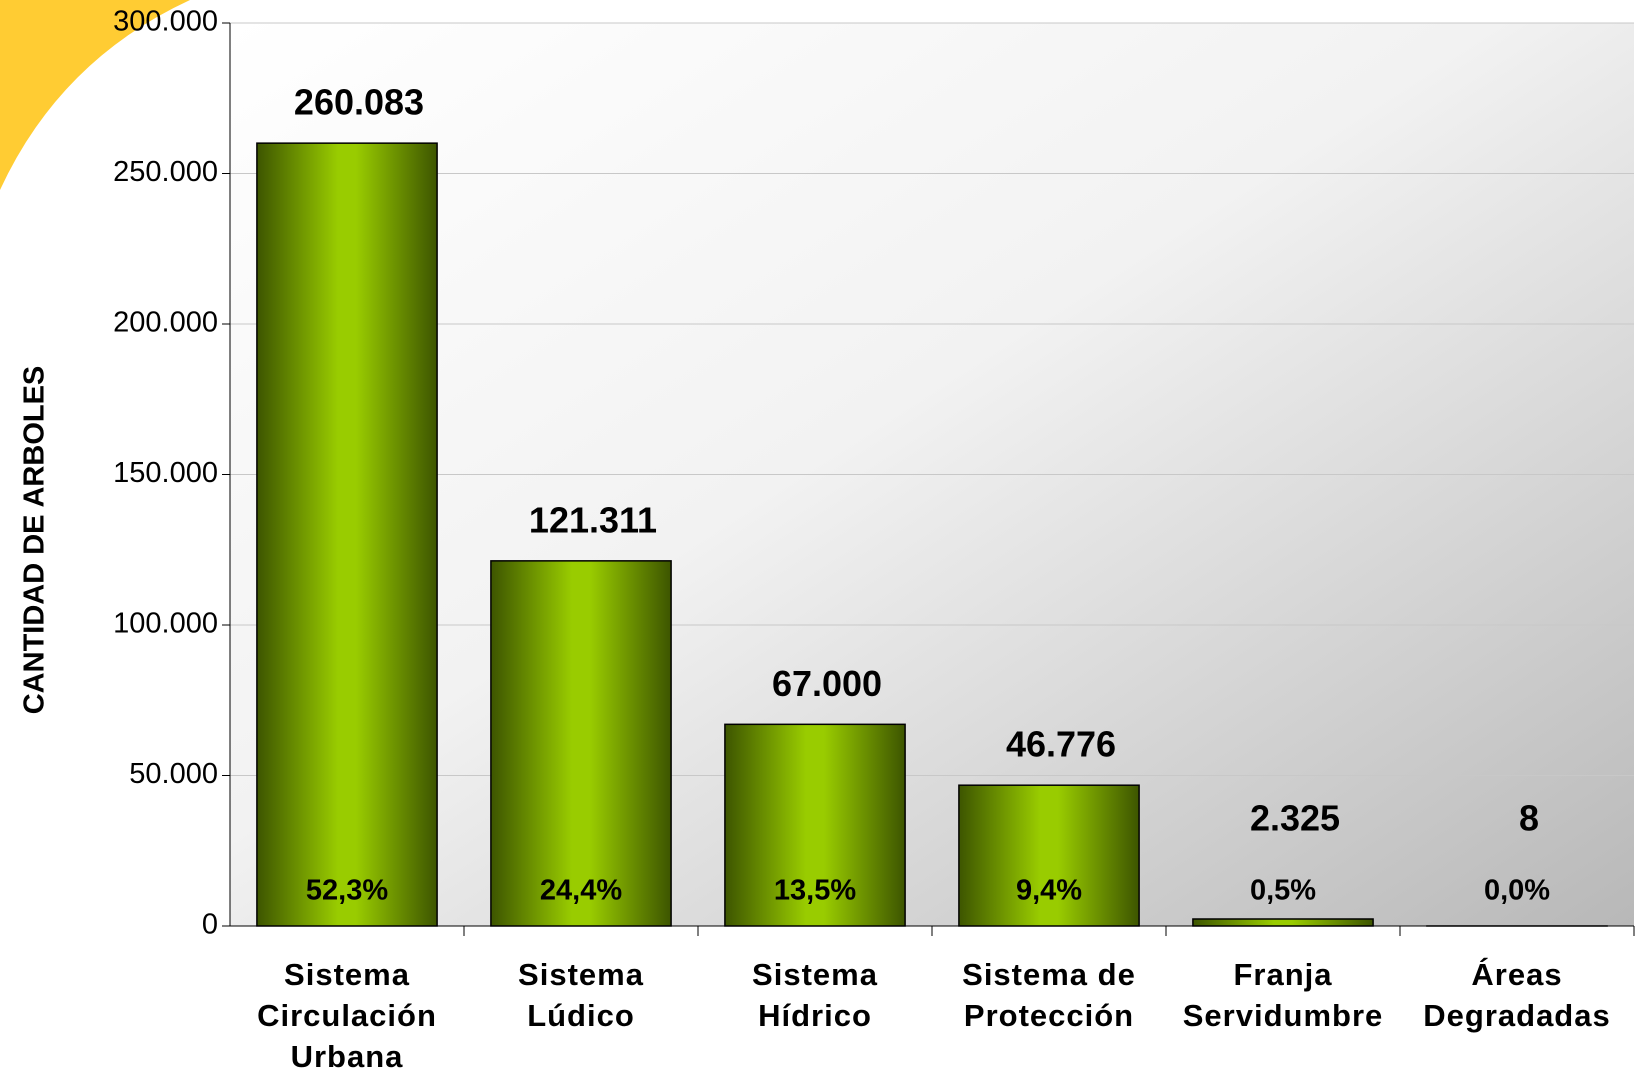  I want to click on x-tick-label: Sistema de Protección, so click(1049, 995).